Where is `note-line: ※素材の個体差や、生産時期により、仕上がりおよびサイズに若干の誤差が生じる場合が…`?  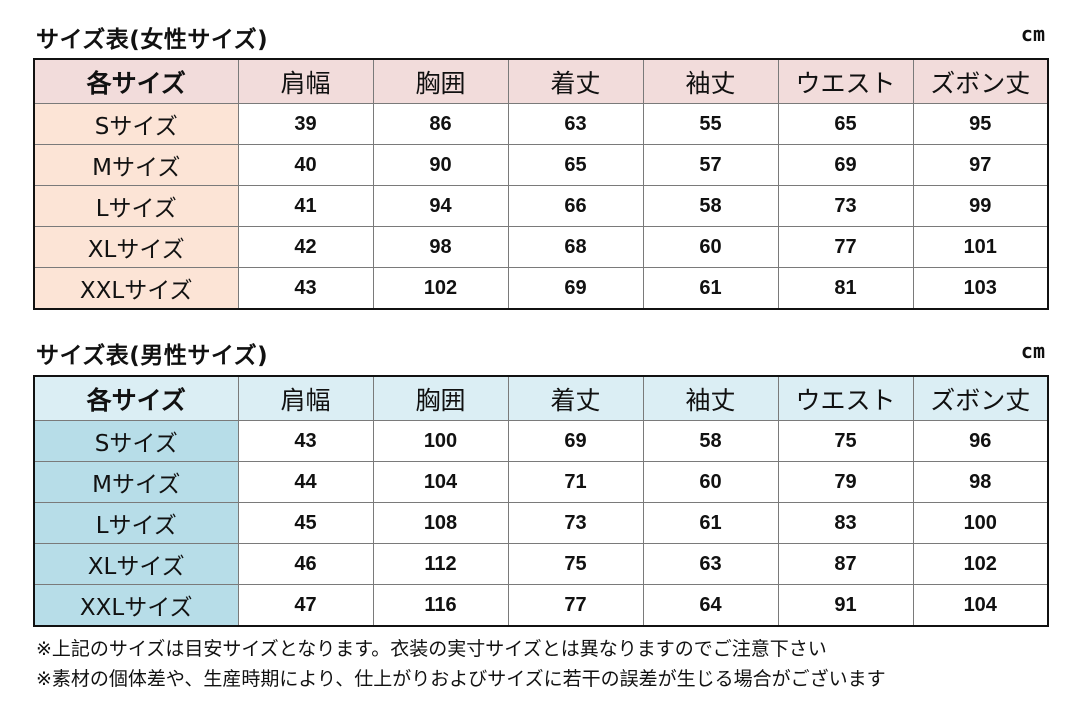
note-line: ※素材の個体差や、生産時期により、仕上がりおよびサイズに若干の誤差が生じる場合が… is located at coordinates (461, 679).